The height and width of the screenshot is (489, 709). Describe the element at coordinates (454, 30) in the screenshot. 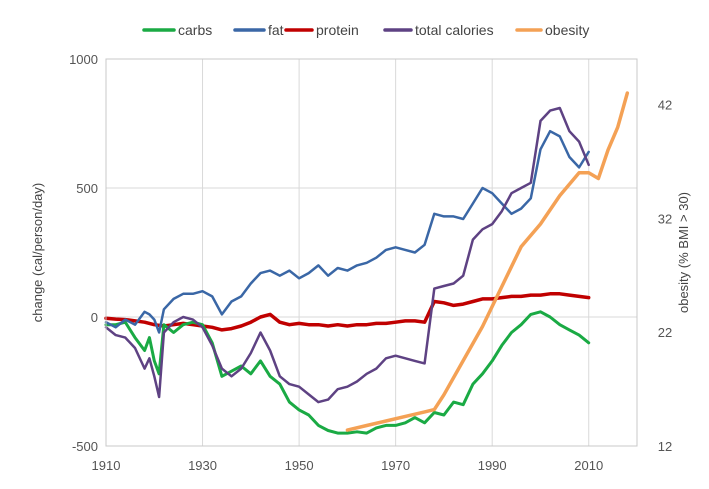

I see `legend-label: total calories` at that location.